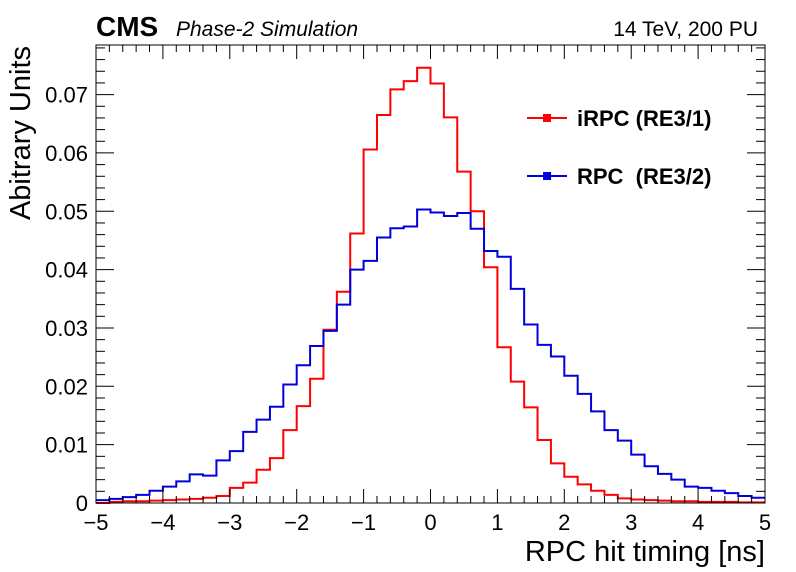 Image resolution: width=796 pixels, height=572 pixels. What do you see at coordinates (66, 328) in the screenshot?
I see `y-tick-label: 0.03` at bounding box center [66, 328].